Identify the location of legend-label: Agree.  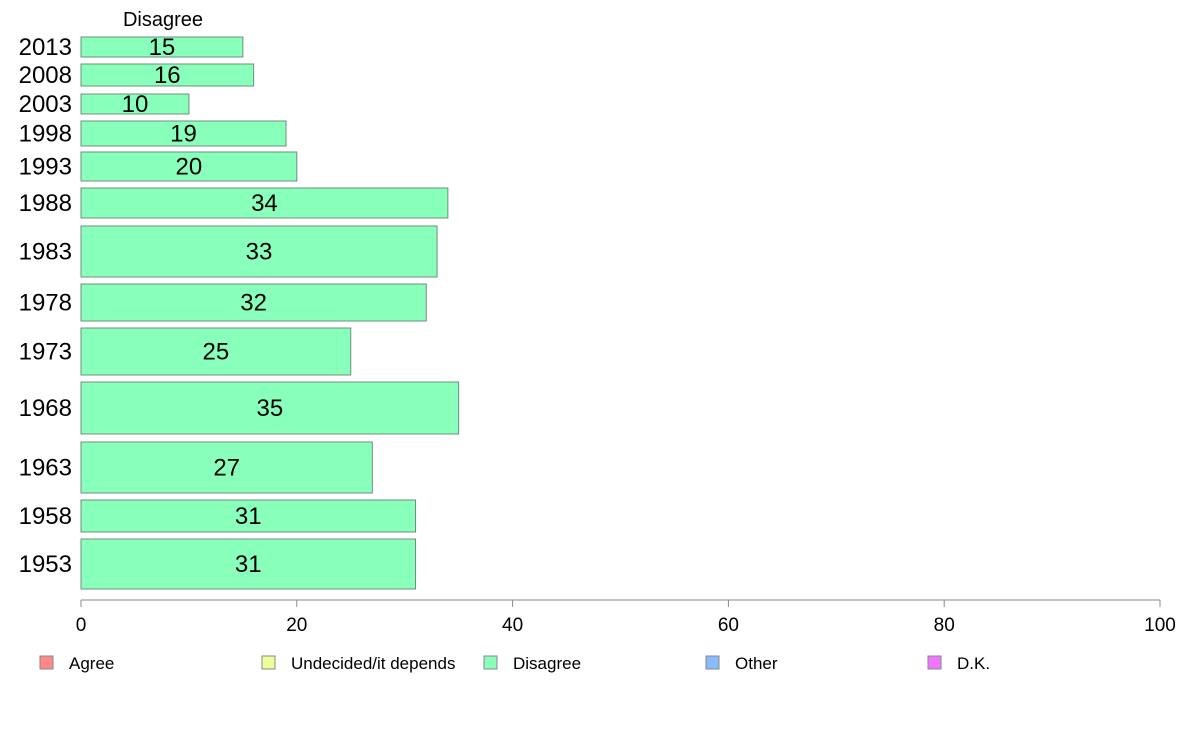
(91, 663).